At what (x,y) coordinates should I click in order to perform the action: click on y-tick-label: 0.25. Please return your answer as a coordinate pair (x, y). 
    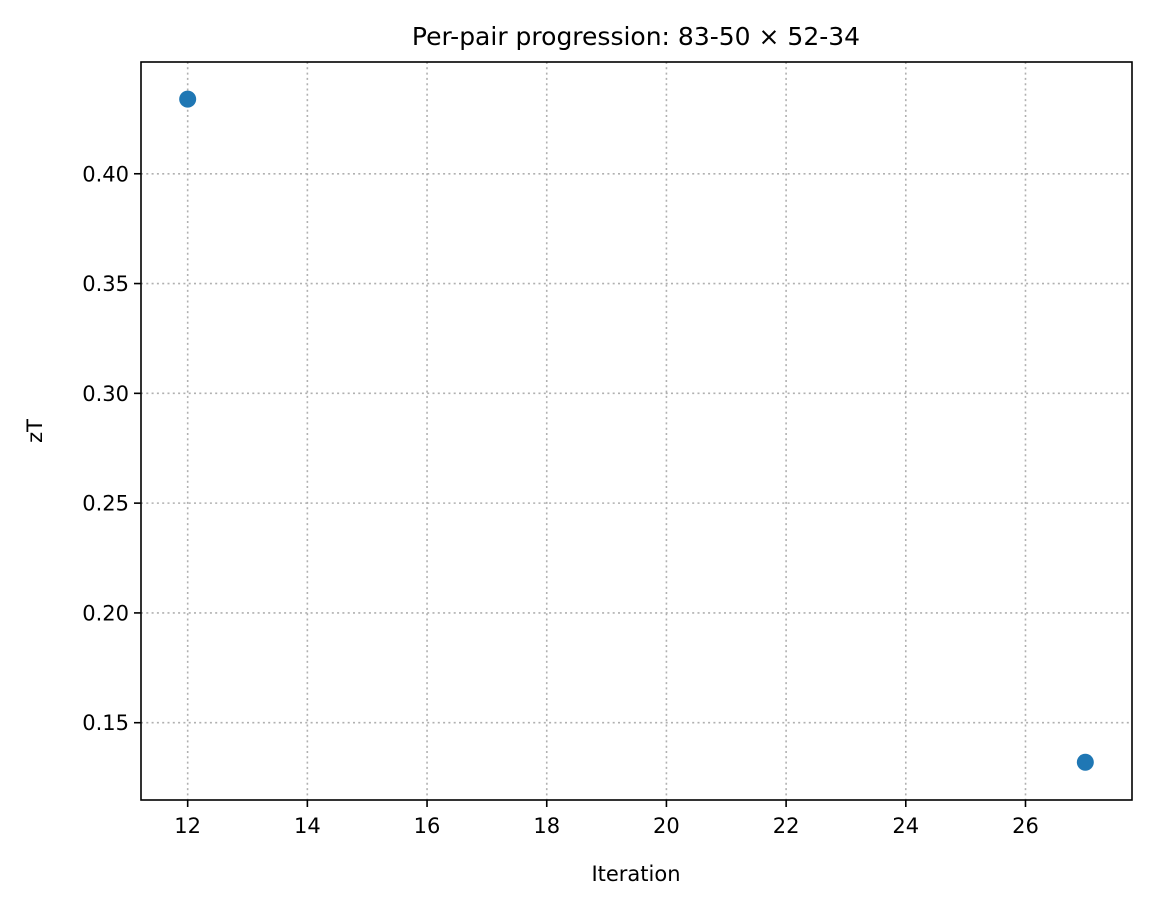
    Looking at the image, I should click on (105, 504).